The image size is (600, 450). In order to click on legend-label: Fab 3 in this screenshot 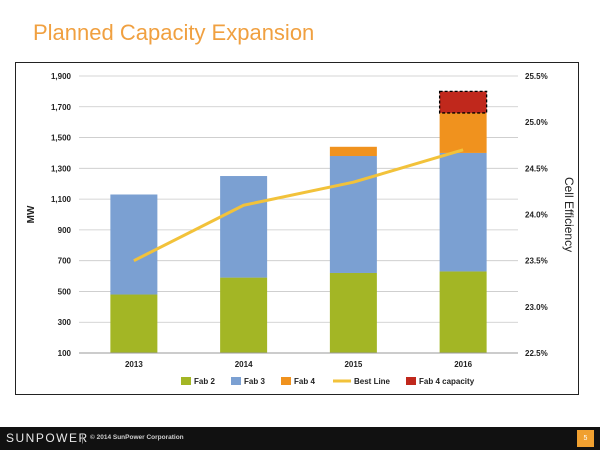, I will do `click(254, 381)`.